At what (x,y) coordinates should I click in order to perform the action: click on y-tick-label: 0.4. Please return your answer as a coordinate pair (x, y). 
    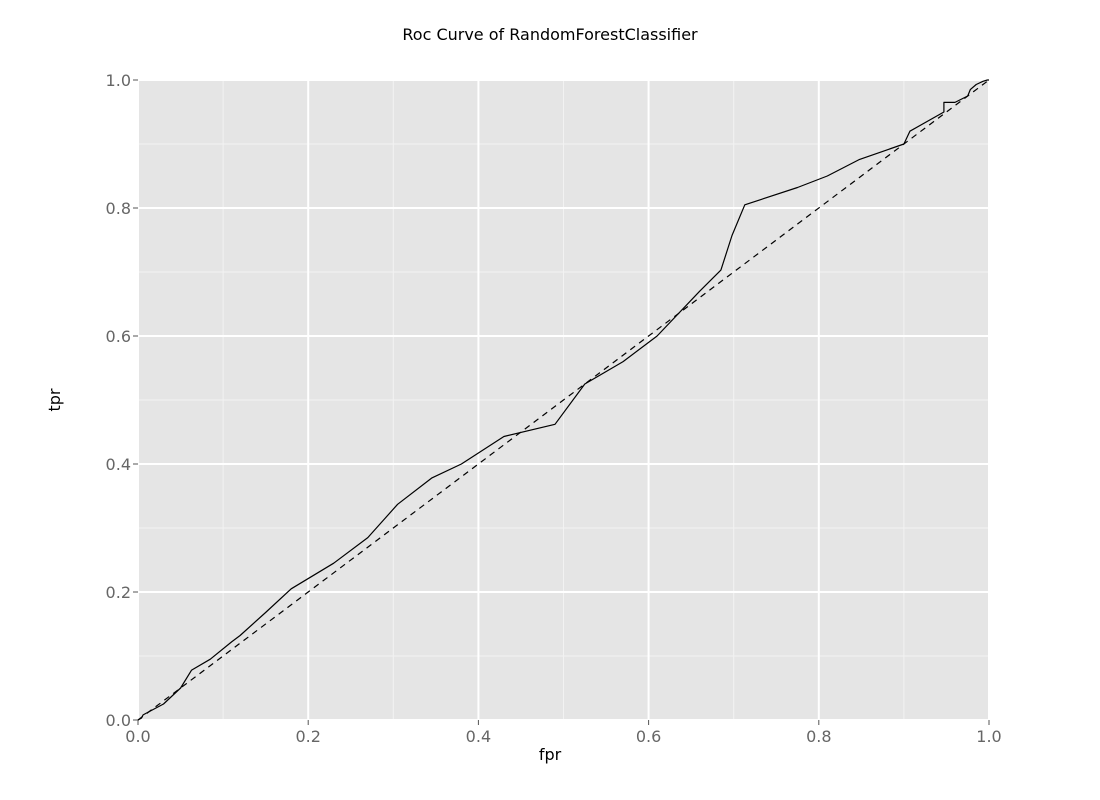
    Looking at the image, I should click on (118, 464).